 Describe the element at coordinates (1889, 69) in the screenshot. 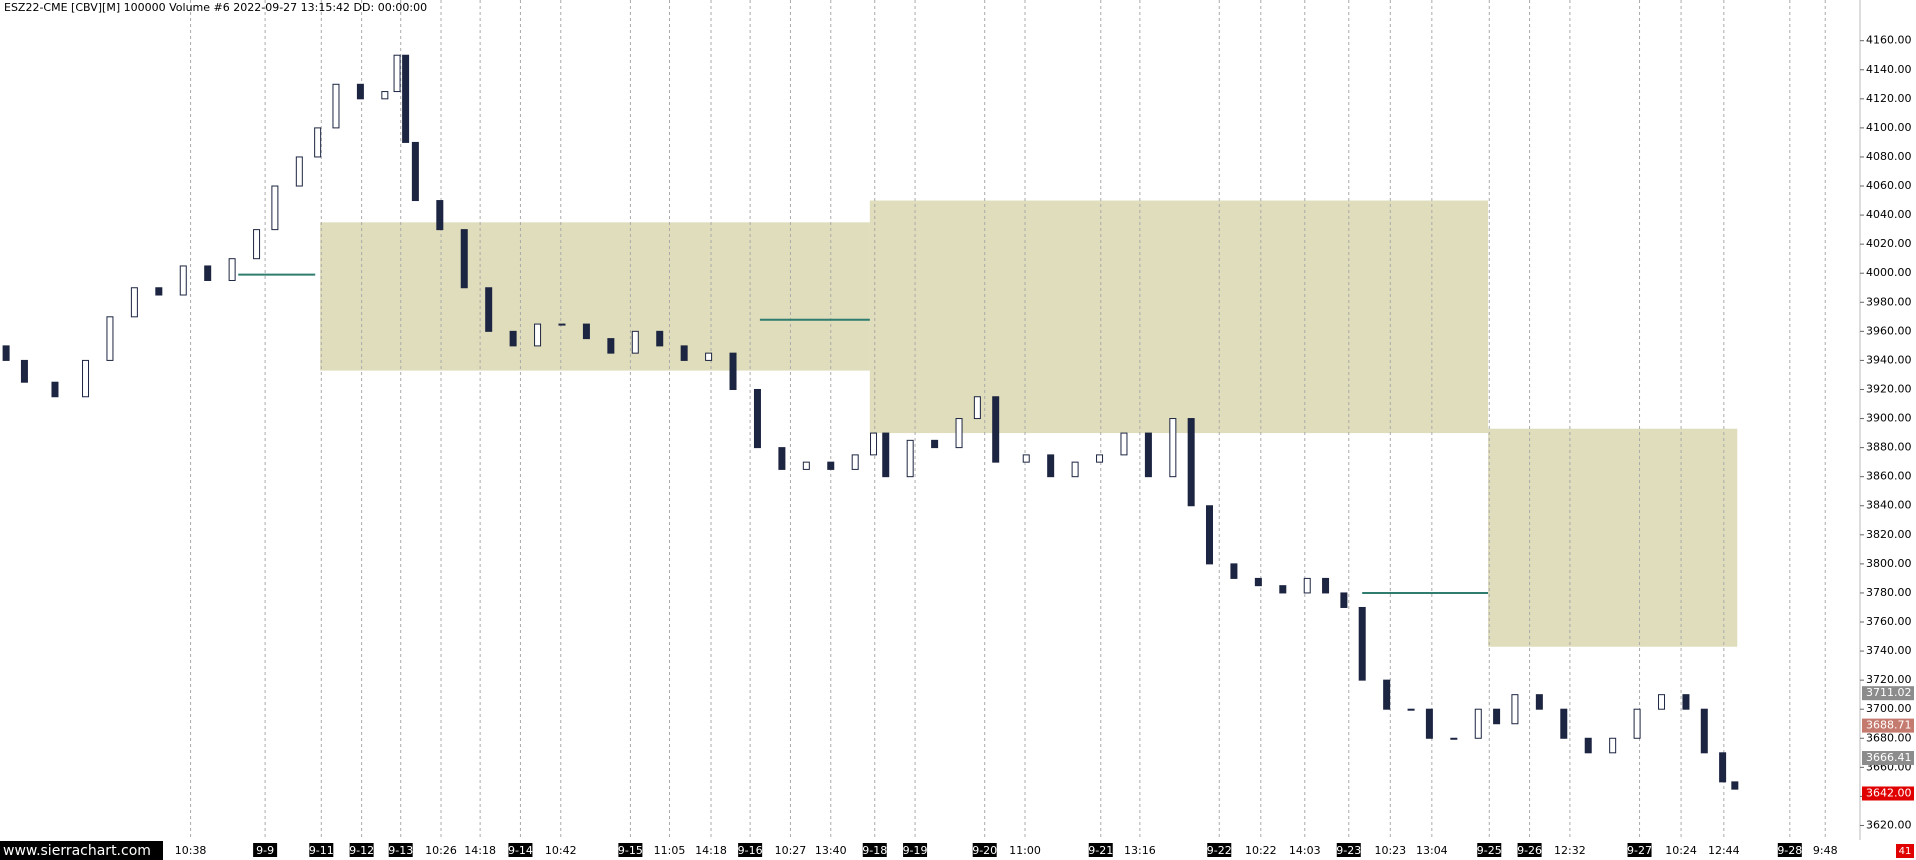

I see `y-tick-label: 4140.00` at that location.